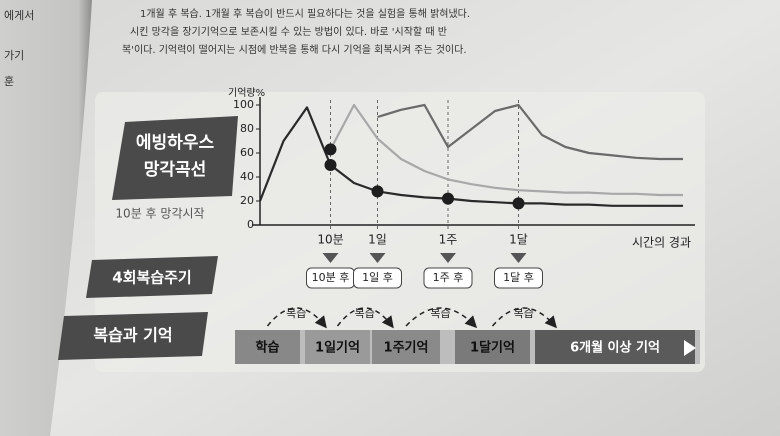 Image resolution: width=780 pixels, height=436 pixels. I want to click on flow-label: 학습, so click(268, 348).